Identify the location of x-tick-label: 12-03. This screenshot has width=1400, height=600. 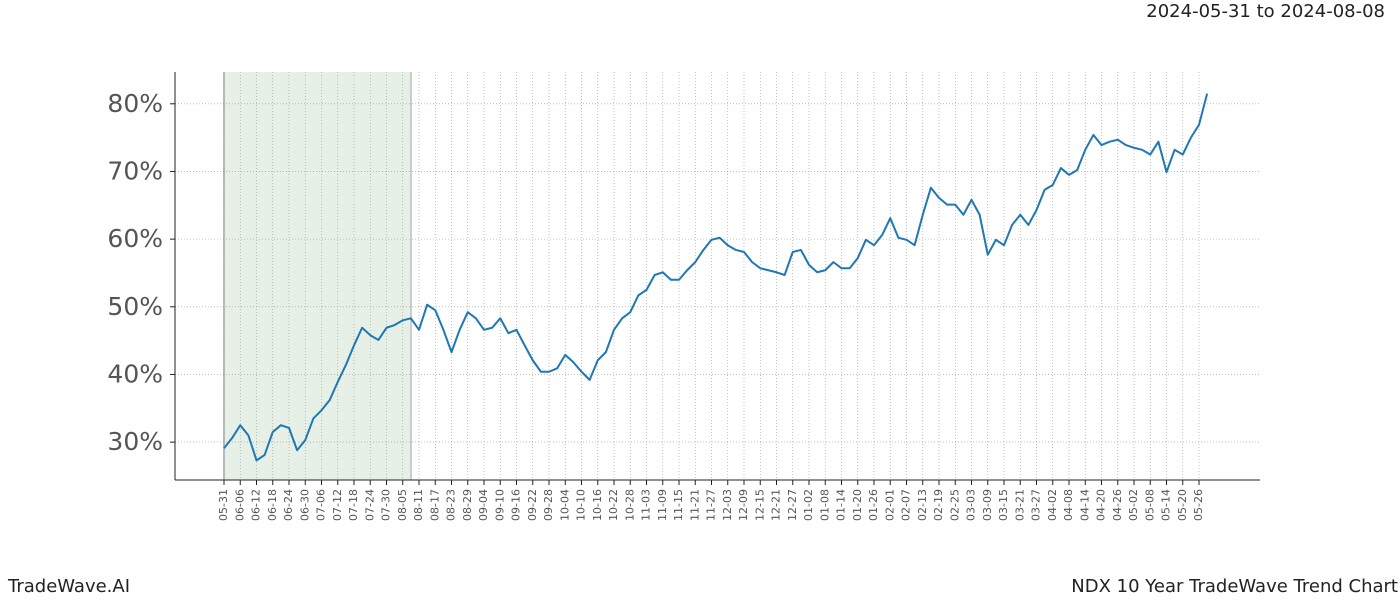
(727, 505).